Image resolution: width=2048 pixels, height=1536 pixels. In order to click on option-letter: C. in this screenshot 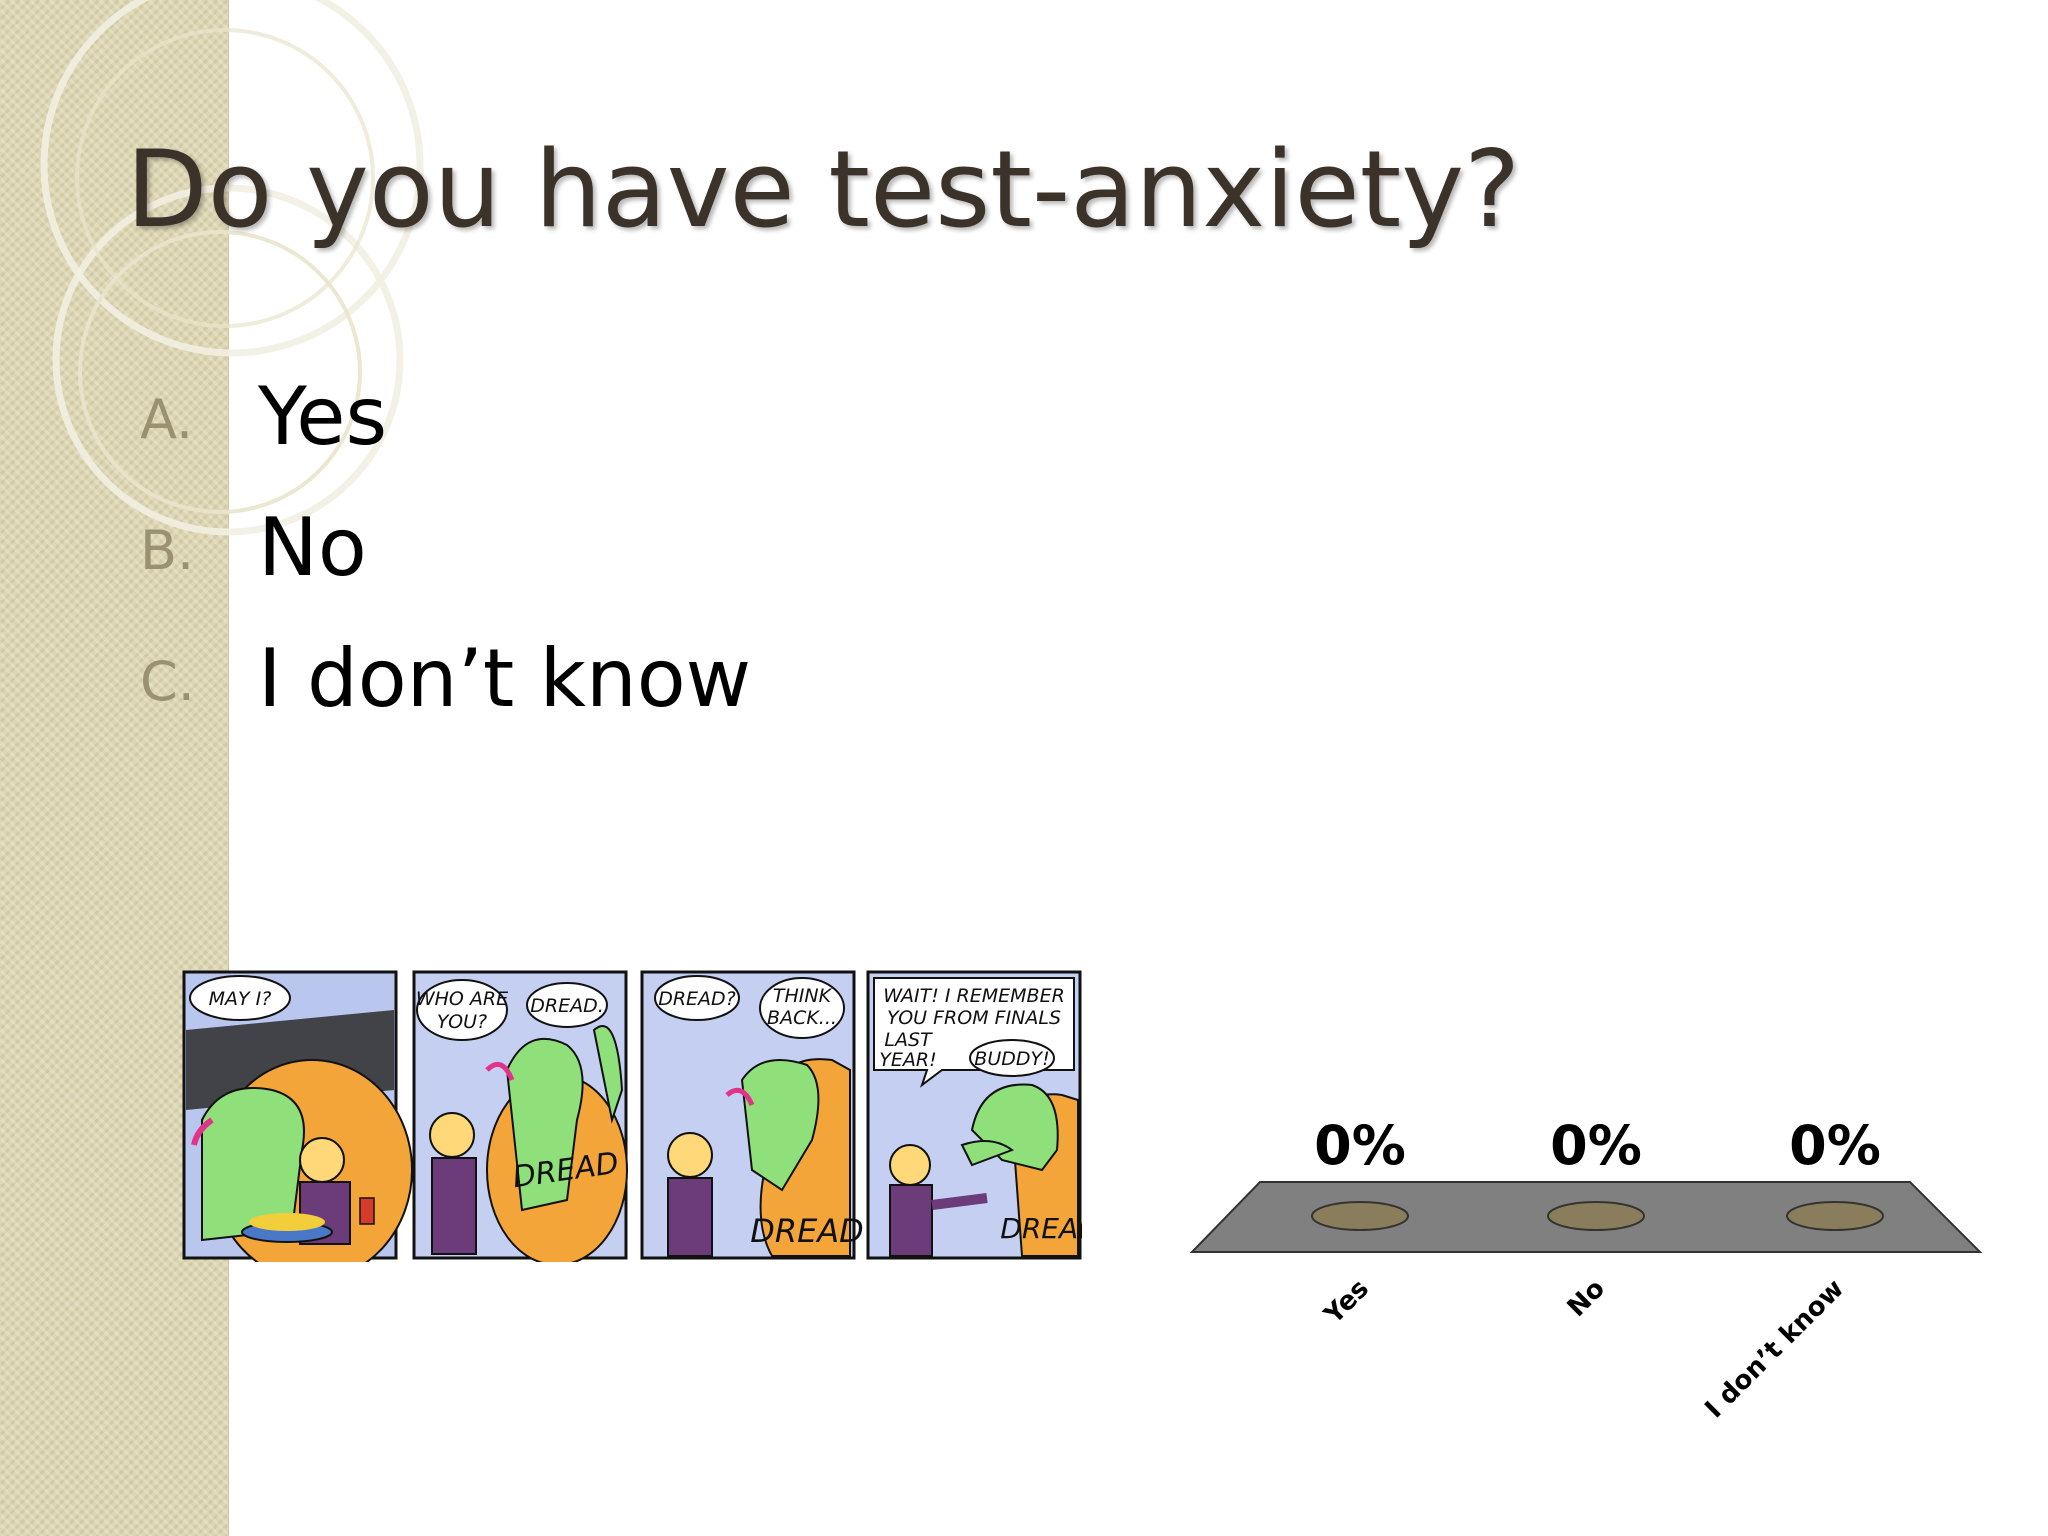, I will do `click(167, 681)`.